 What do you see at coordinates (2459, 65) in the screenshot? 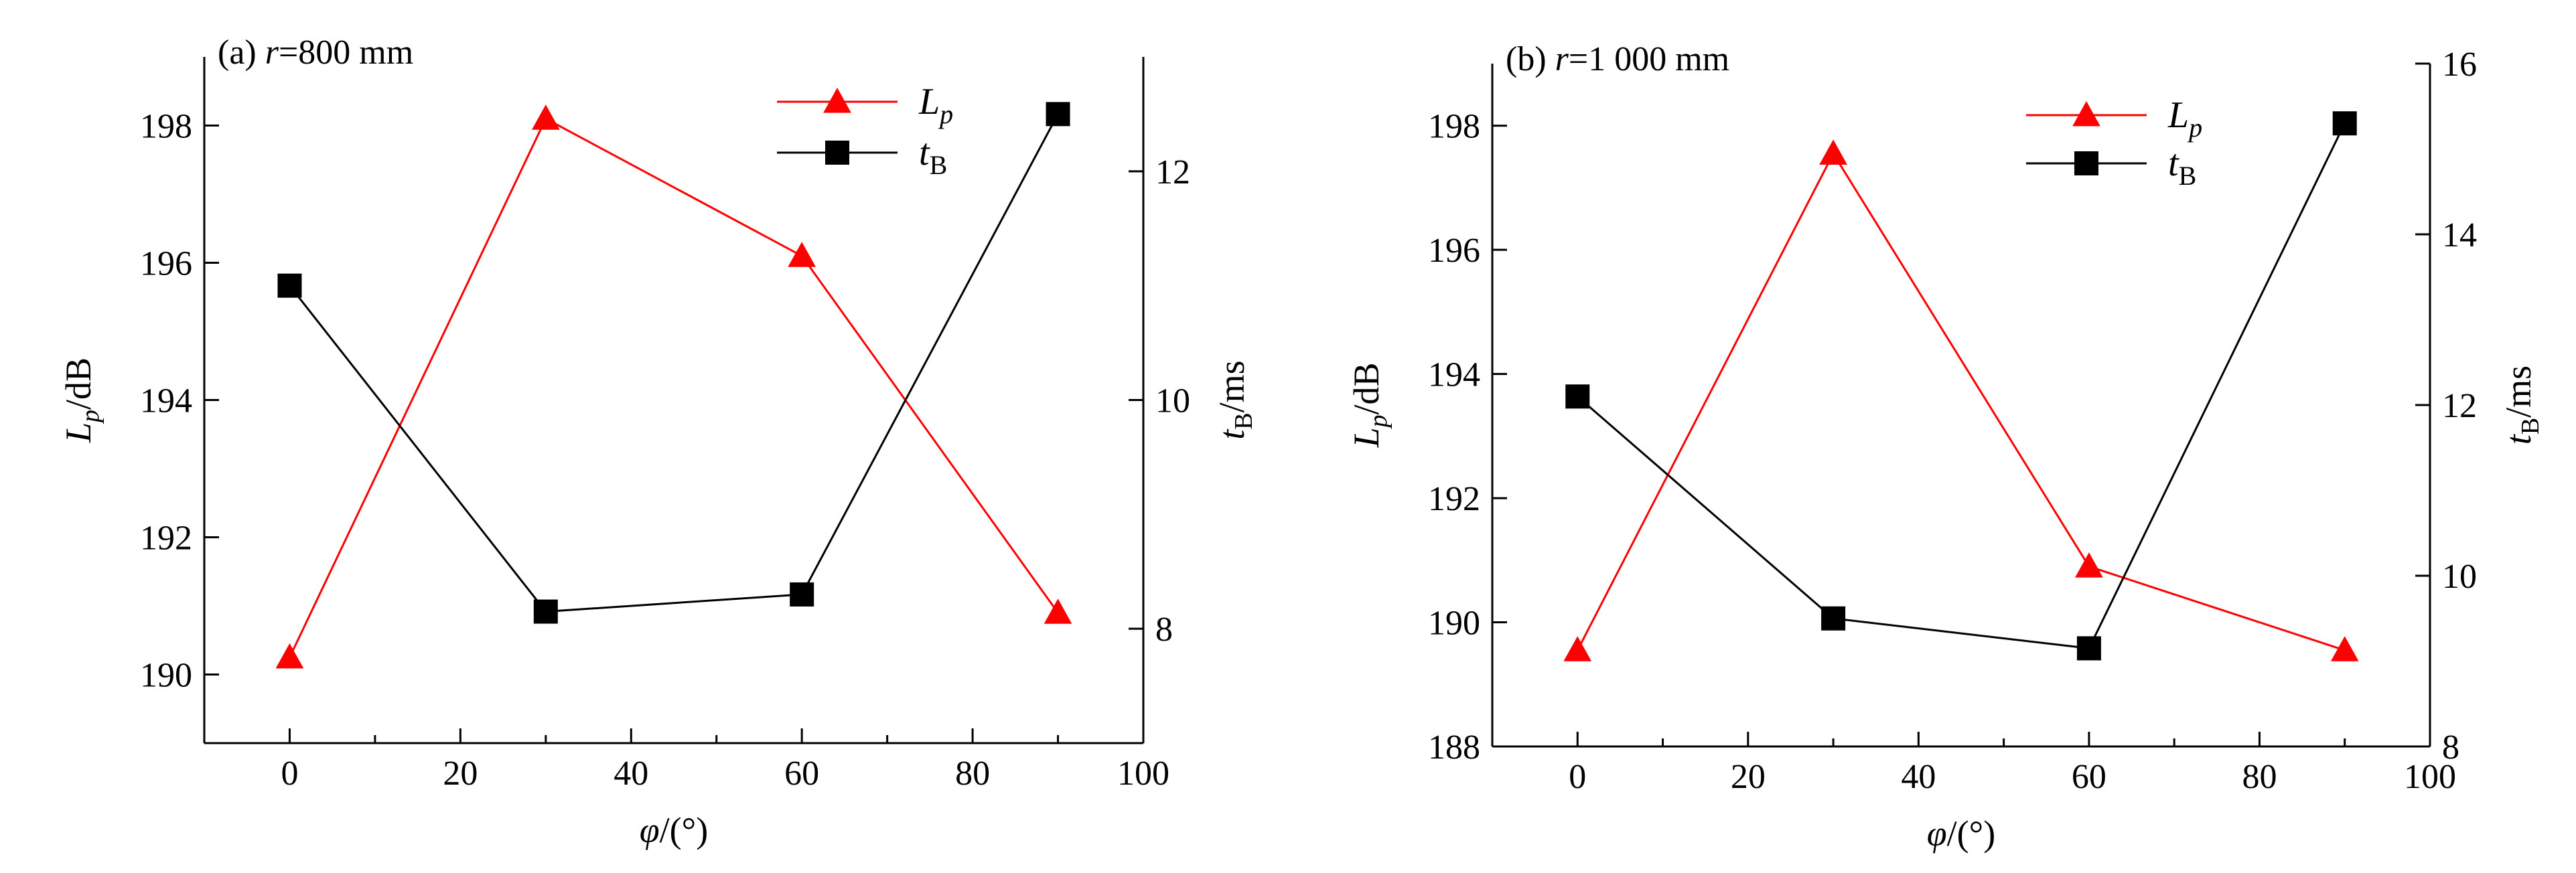
I see `right-y-tick-label: 16` at bounding box center [2459, 65].